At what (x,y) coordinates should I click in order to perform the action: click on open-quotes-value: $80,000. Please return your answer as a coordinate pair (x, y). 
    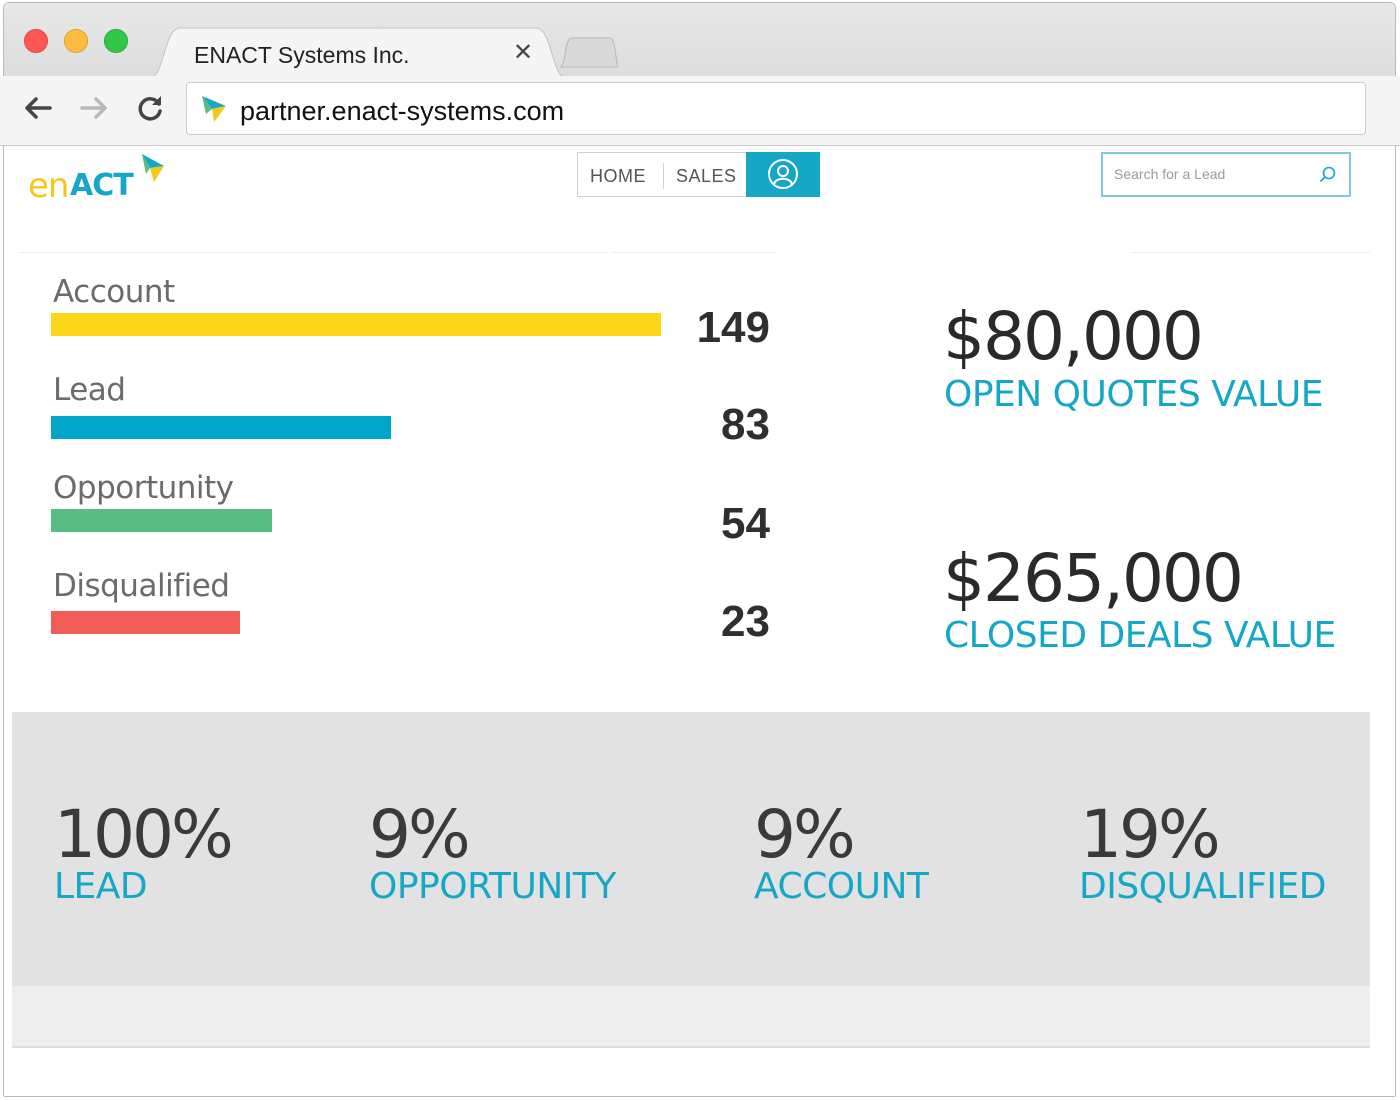
    Looking at the image, I should click on (1073, 336).